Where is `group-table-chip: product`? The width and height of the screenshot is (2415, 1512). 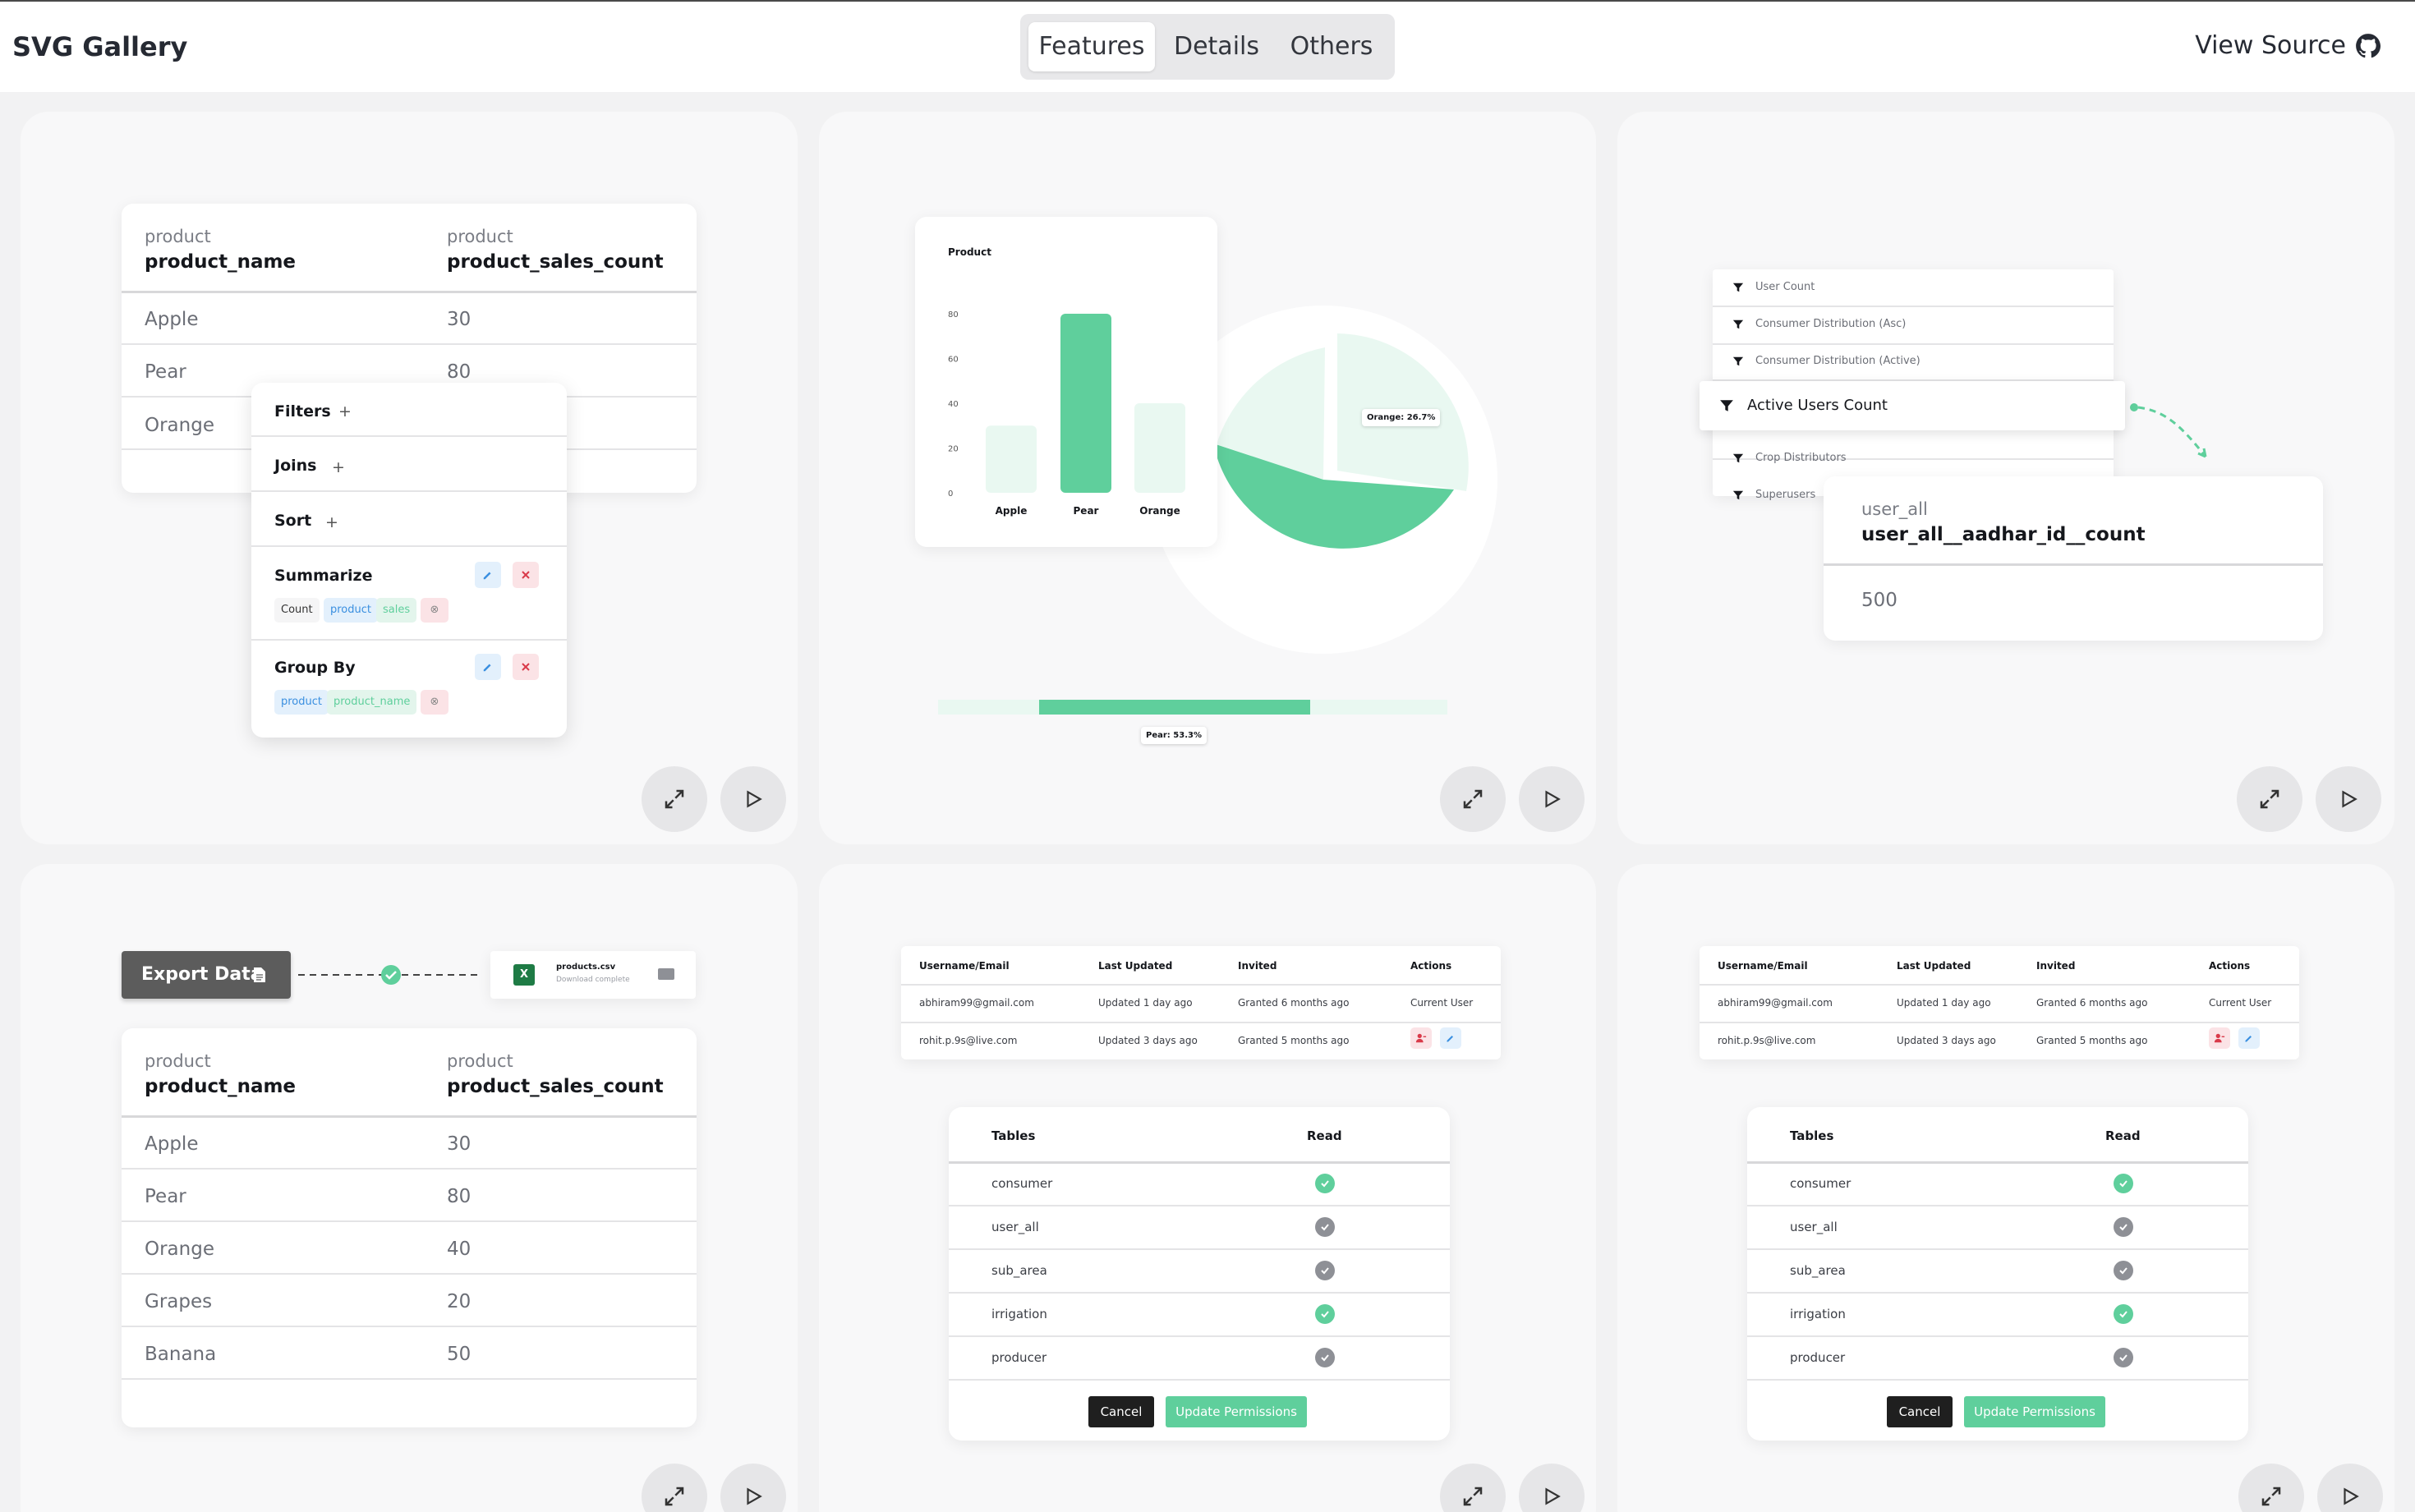 group-table-chip: product is located at coordinates (301, 702).